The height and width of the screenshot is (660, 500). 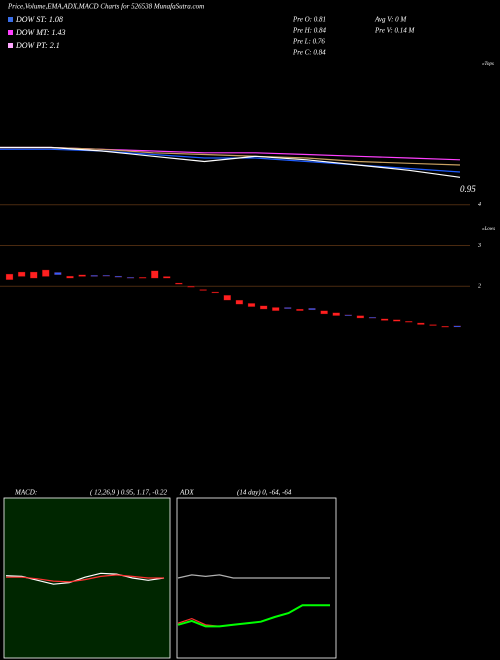 I want to click on legend-label: DOW ST: 1.08, so click(x=39, y=19).